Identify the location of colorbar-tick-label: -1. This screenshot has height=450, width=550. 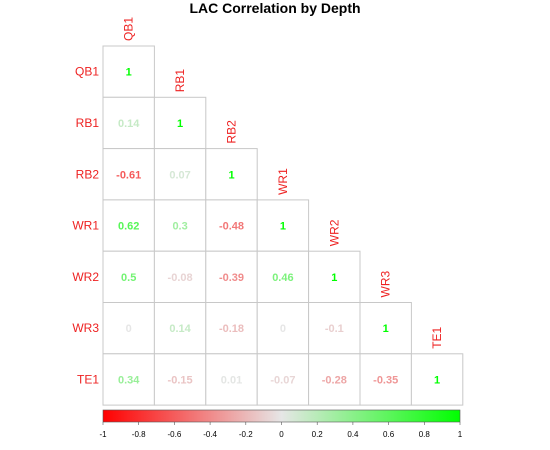
(103, 434).